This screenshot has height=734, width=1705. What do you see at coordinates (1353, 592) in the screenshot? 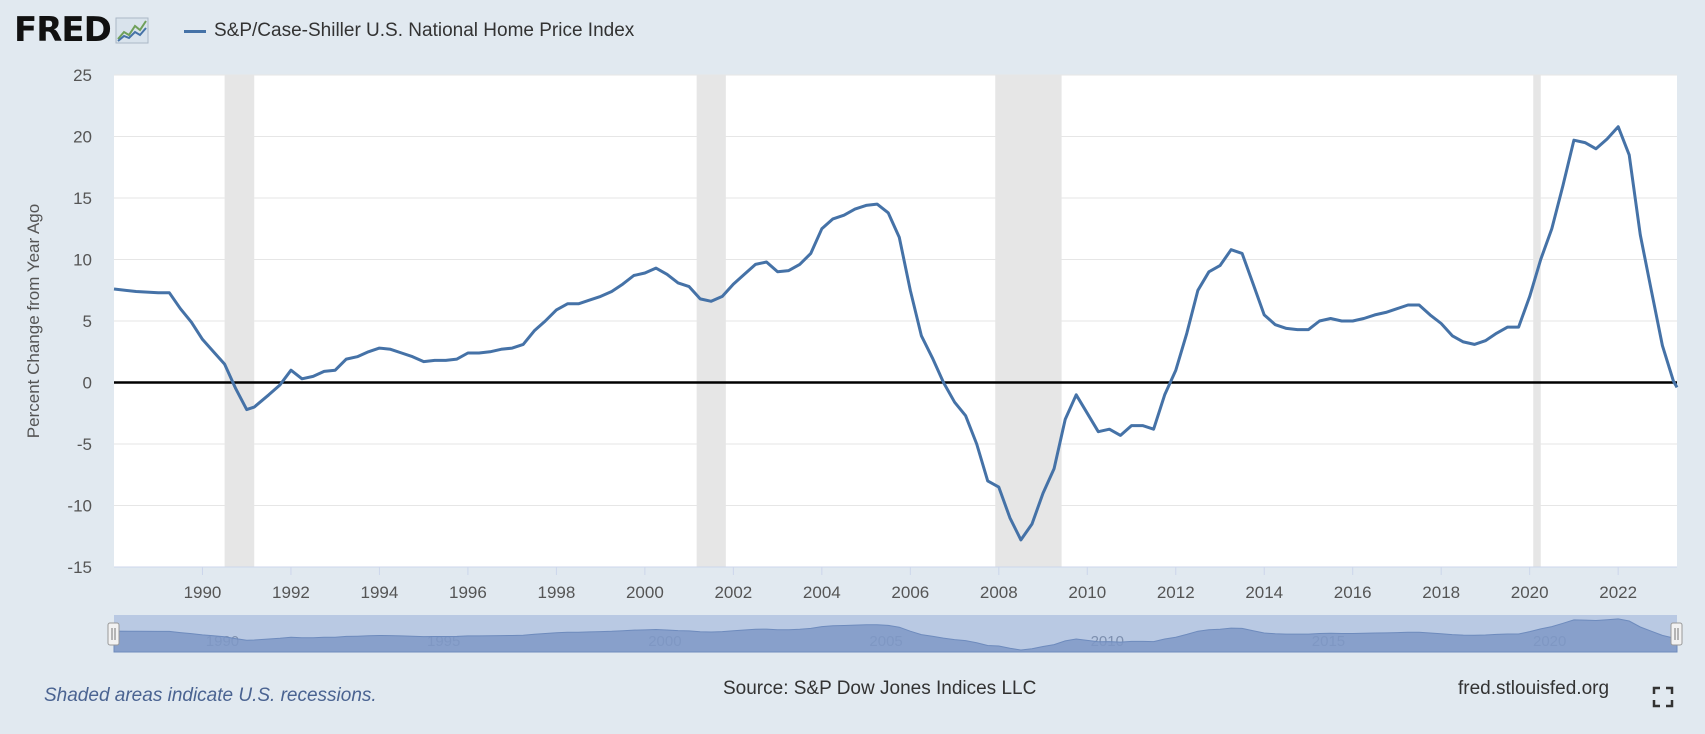
I see `x-tick-label: 2016` at bounding box center [1353, 592].